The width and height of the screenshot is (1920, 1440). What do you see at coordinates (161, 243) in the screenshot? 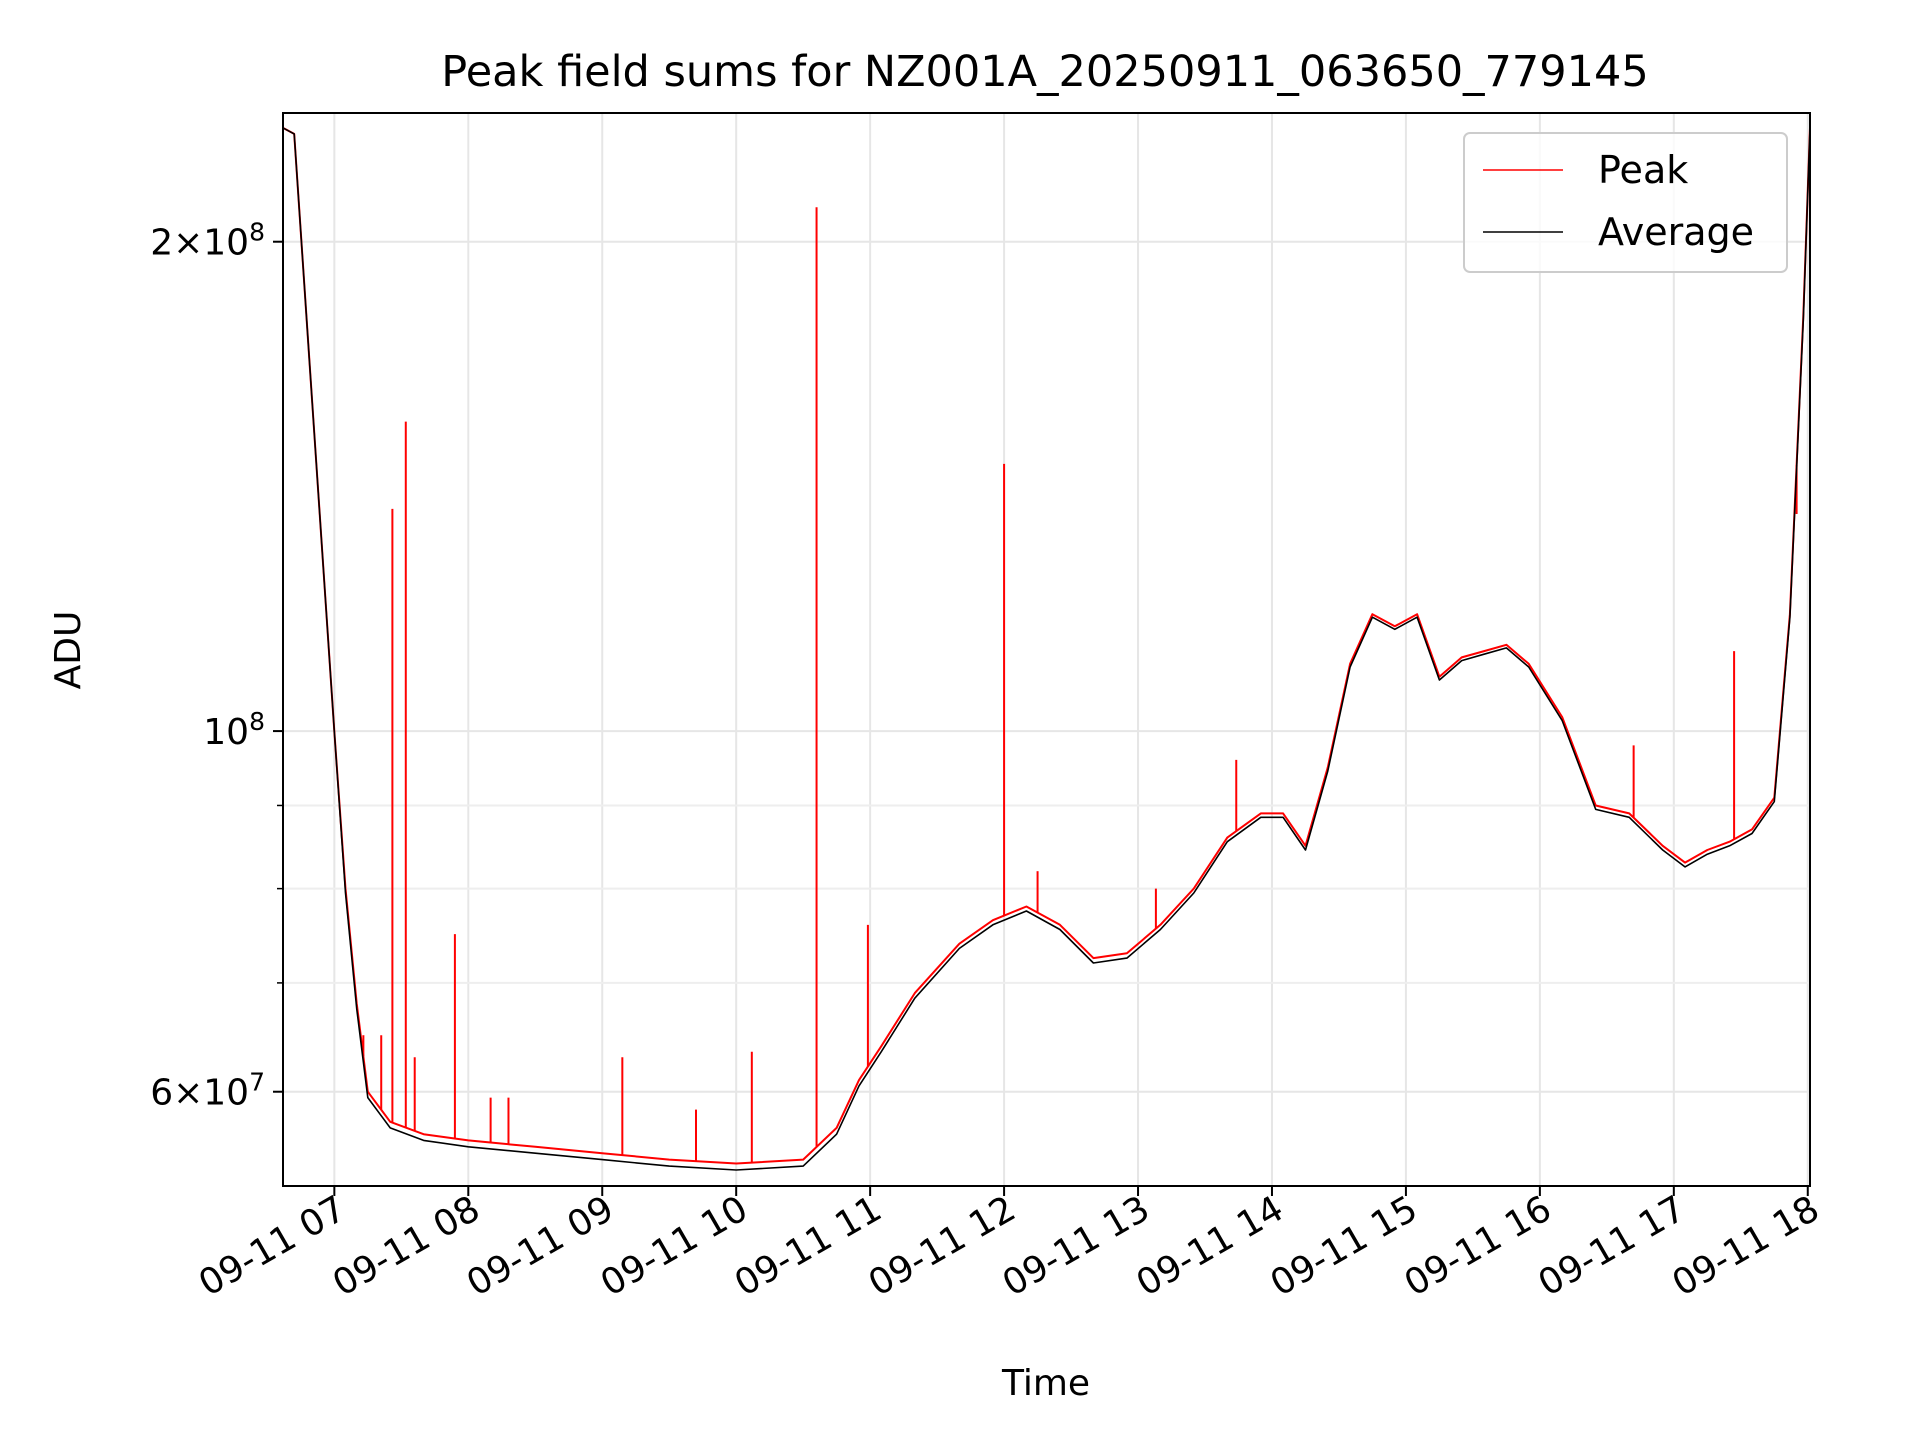
I see `y-tick-mantissa: 2` at bounding box center [161, 243].